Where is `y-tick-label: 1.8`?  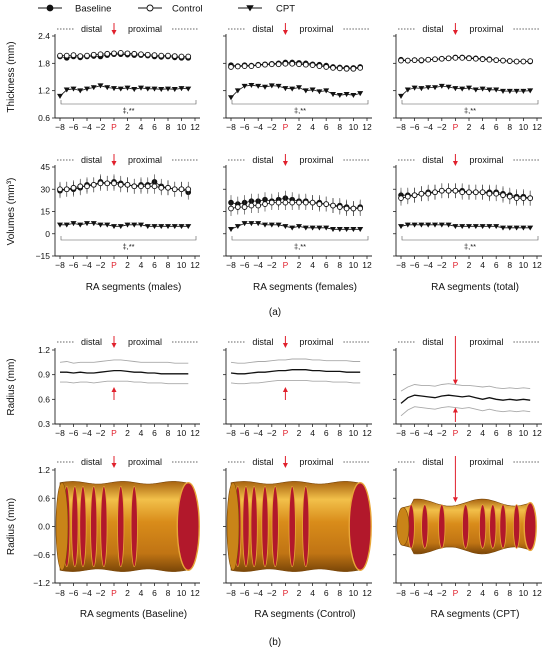
y-tick-label: 1.8 is located at coordinates (44, 63).